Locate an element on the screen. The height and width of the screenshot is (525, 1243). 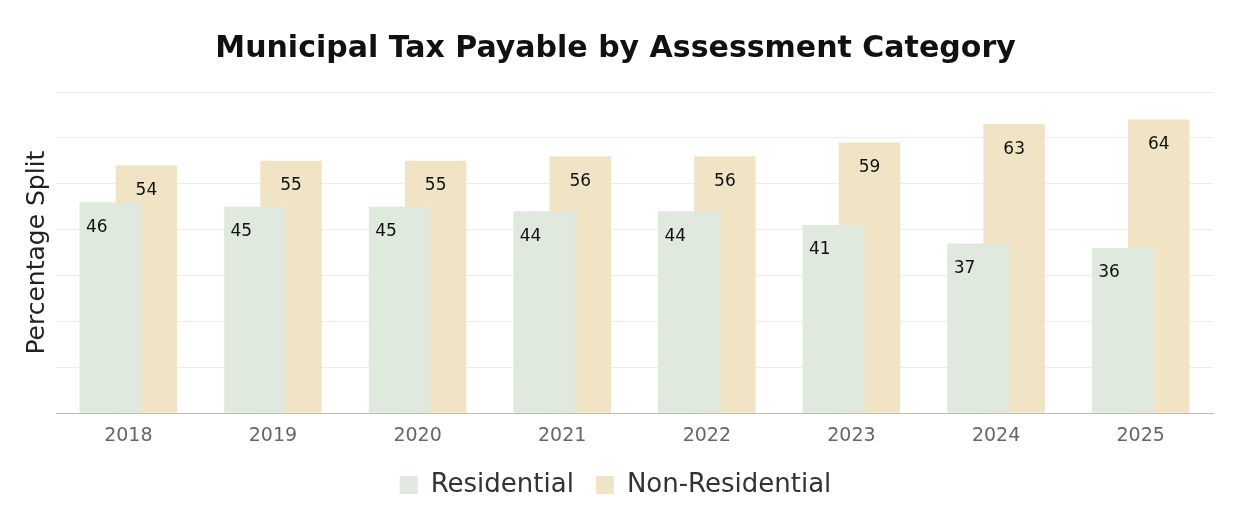
legend-label: Non-Residential is located at coordinates (729, 482).